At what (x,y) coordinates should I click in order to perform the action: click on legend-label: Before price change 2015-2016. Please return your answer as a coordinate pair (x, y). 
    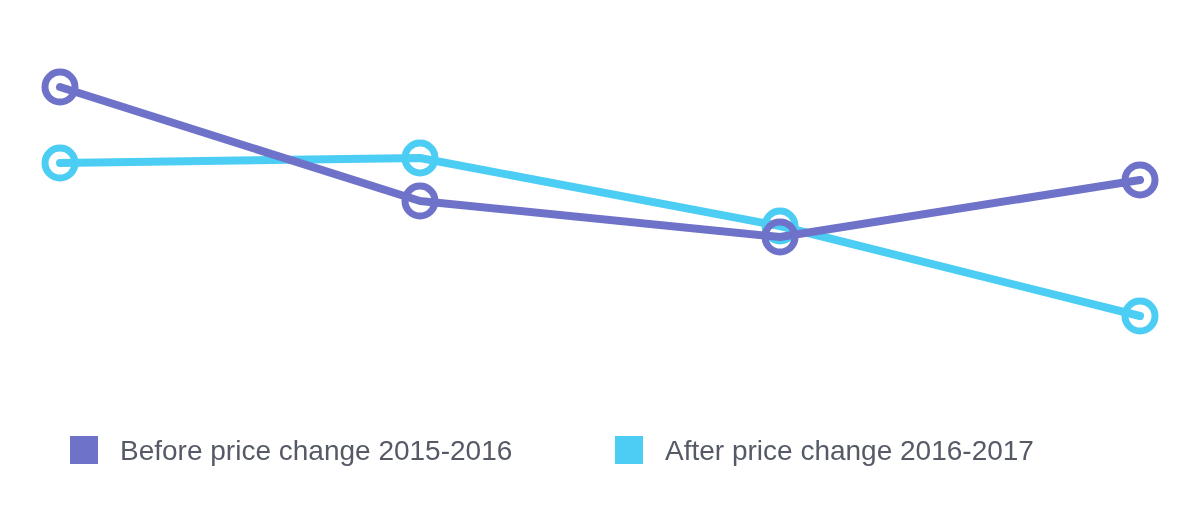
    Looking at the image, I should click on (316, 450).